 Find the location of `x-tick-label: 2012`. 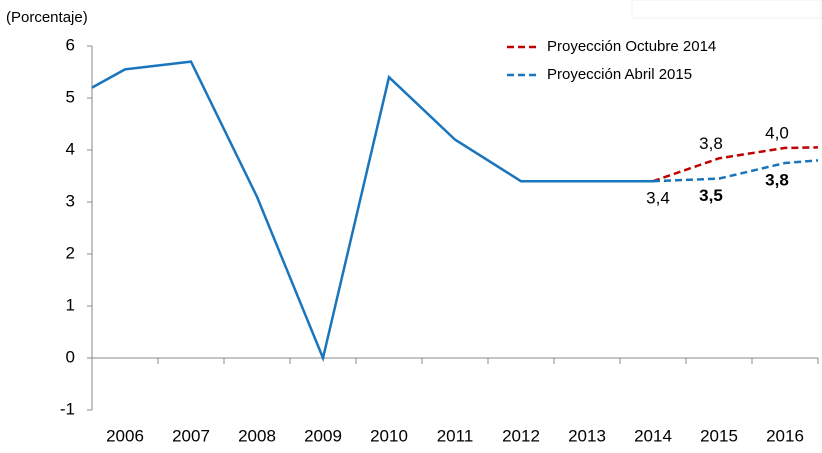

x-tick-label: 2012 is located at coordinates (521, 435).